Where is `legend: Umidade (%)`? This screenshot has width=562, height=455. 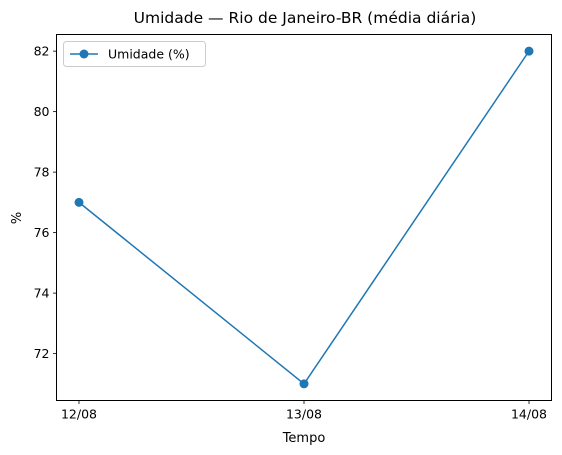 legend: Umidade (%) is located at coordinates (134, 54).